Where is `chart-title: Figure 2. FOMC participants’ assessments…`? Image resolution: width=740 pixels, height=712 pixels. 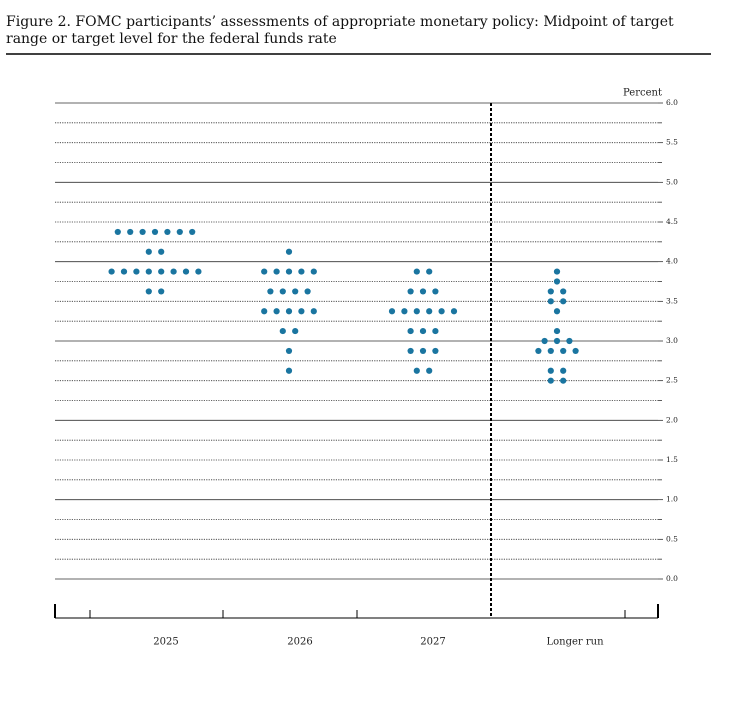 chart-title: Figure 2. FOMC participants’ assessments… is located at coordinates (340, 30).